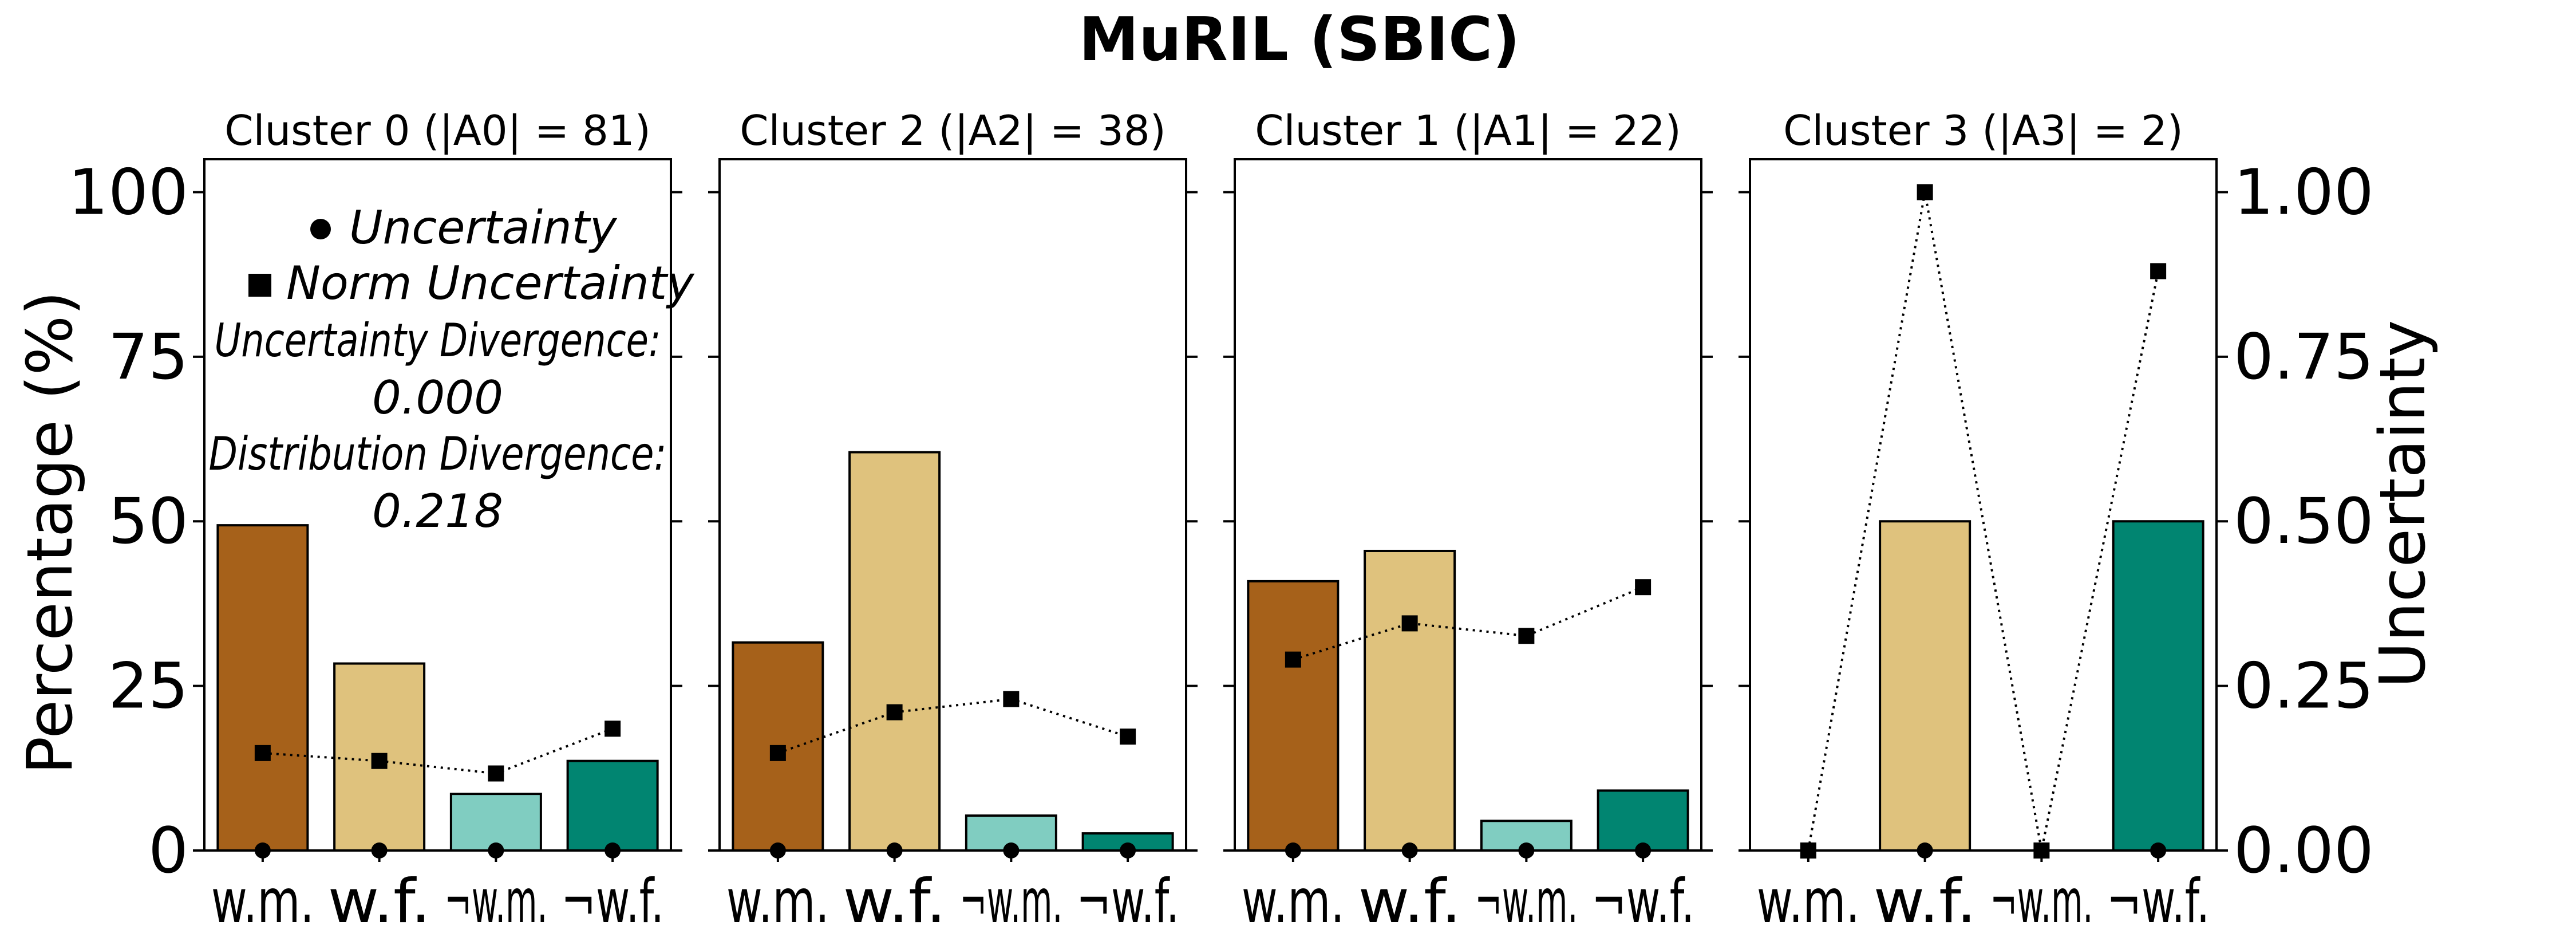 The image size is (2576, 945). Describe the element at coordinates (490, 283) in the screenshot. I see `legend-norm-uncertainty-label: Norm Uncertainty` at that location.